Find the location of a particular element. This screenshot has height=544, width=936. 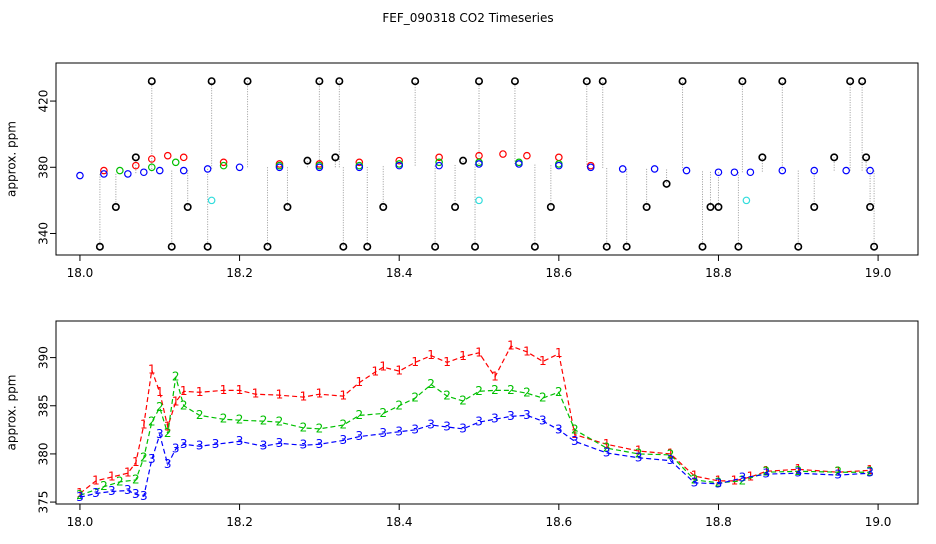

x-tick-label: 18.0 is located at coordinates (80, 522).